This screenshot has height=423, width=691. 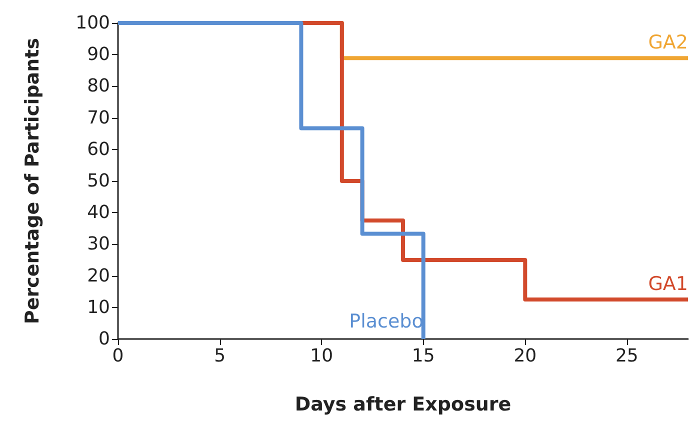 What do you see at coordinates (98, 117) in the screenshot?
I see `y-tick-label: 70` at bounding box center [98, 117].